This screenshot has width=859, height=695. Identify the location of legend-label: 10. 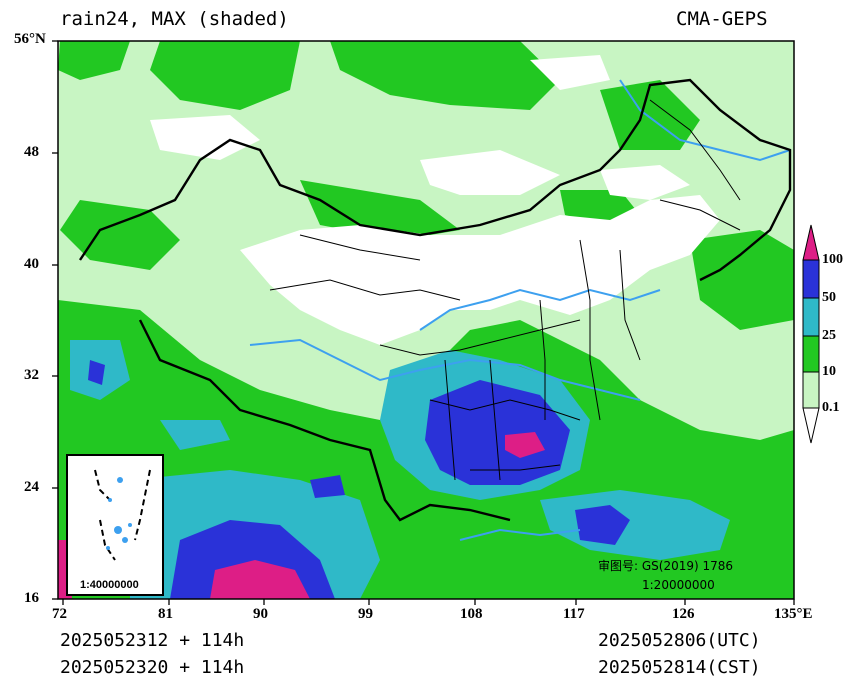
(829, 371).